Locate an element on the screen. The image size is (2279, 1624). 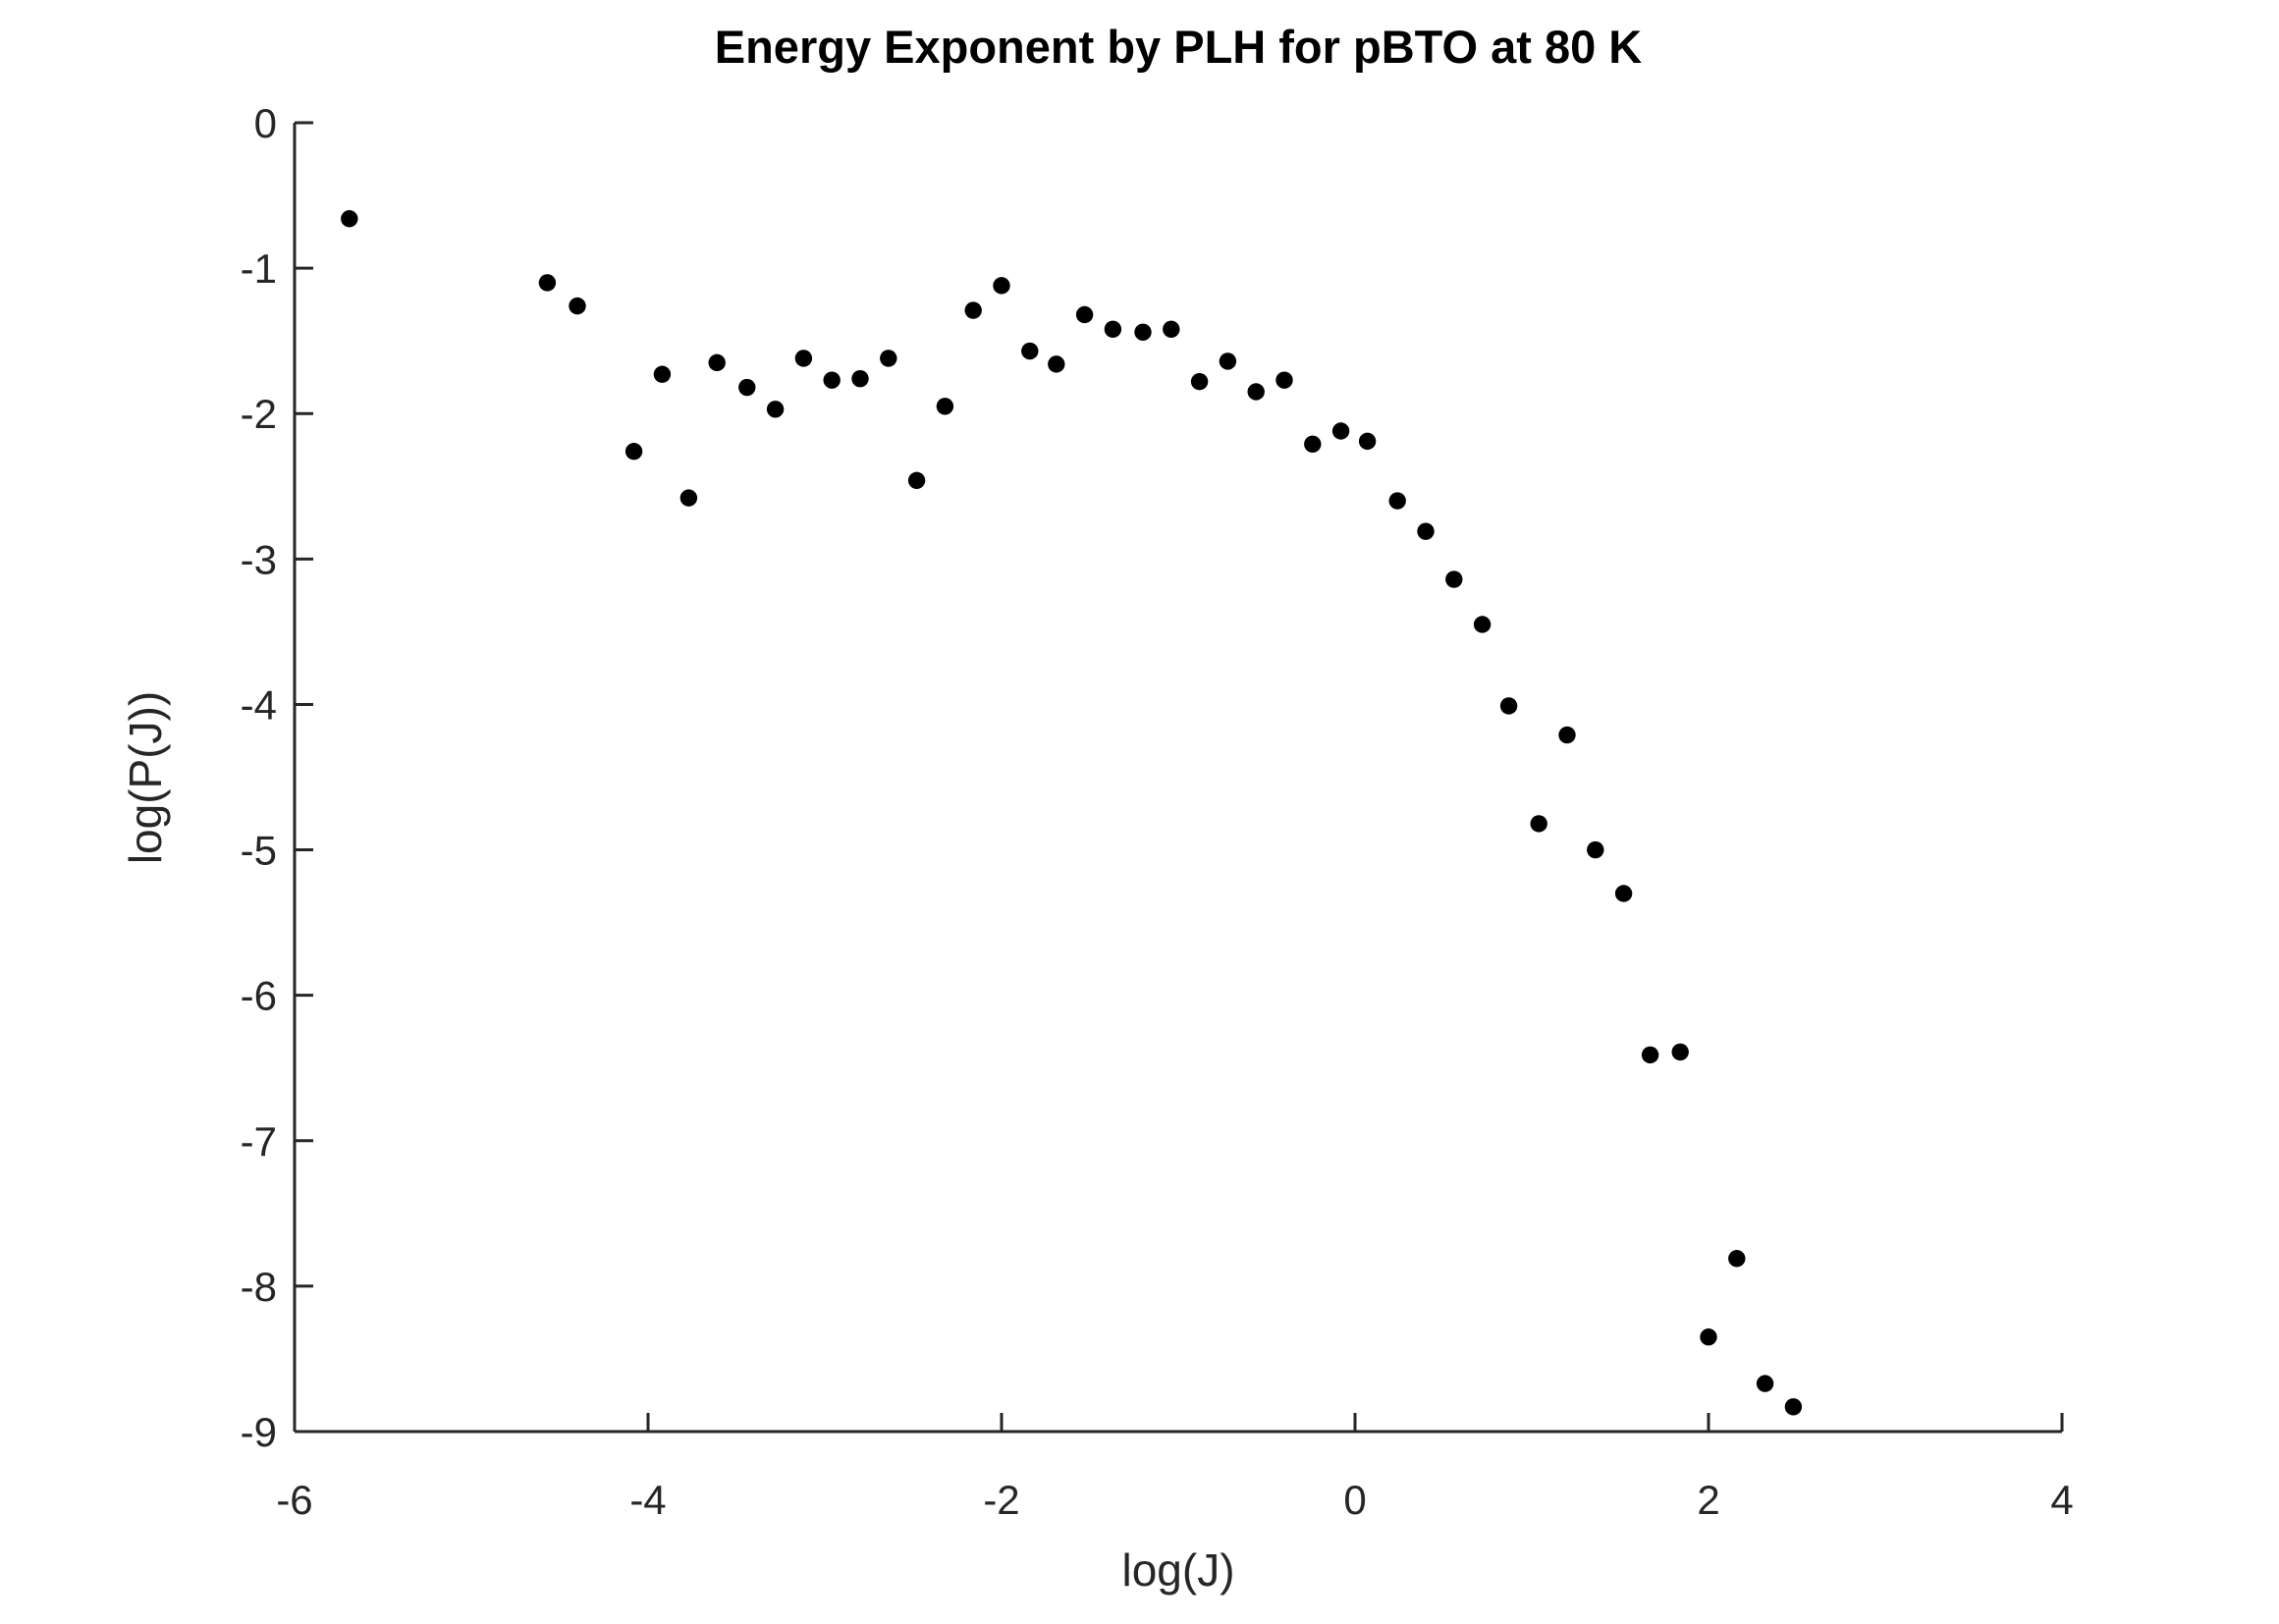
y-tick-label: -1 is located at coordinates (259, 268).